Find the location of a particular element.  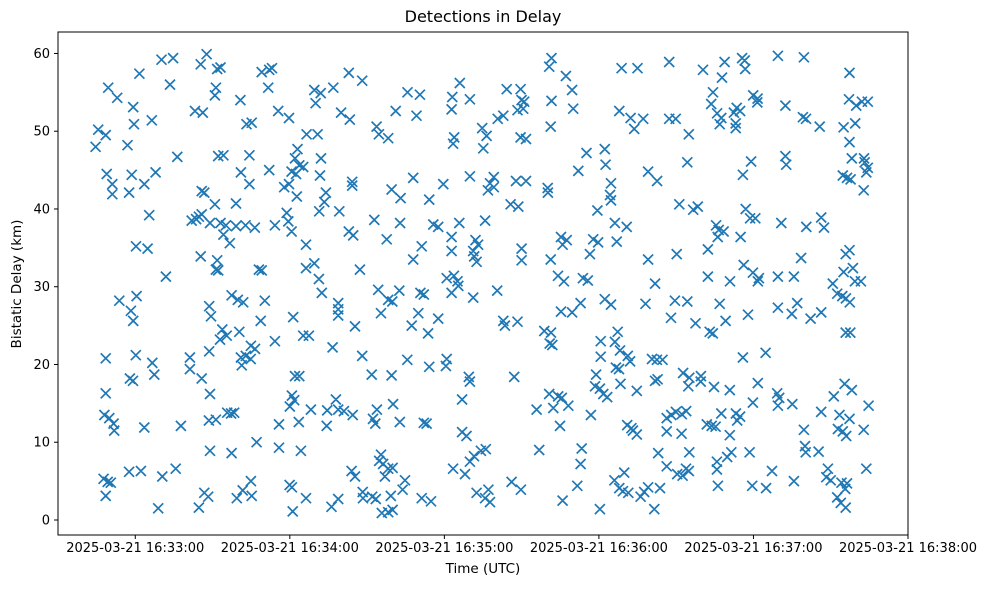

x-tick-label: 2025-03-21 16:34:00 is located at coordinates (290, 548).